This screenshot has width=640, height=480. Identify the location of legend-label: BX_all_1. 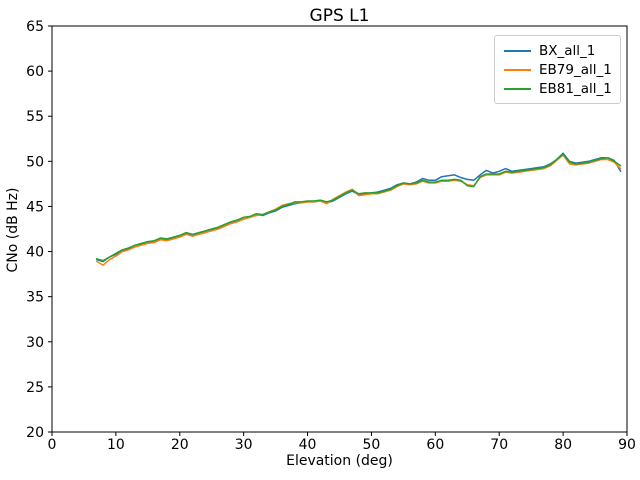
(567, 50).